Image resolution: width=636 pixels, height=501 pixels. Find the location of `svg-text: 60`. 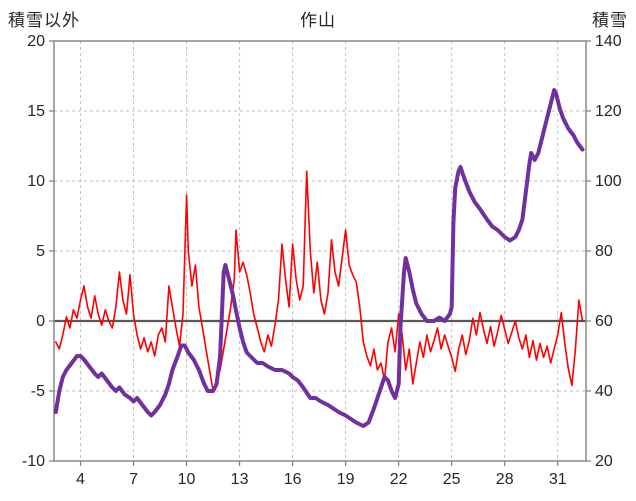

svg-text: 60 is located at coordinates (604, 321).